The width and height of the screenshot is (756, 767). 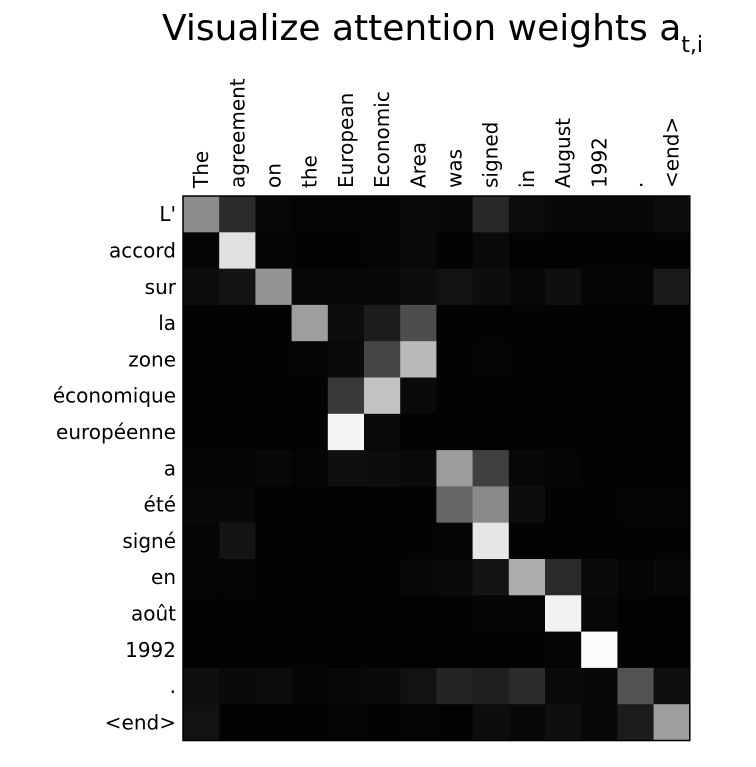 I want to click on x-tick-label: on, so click(x=274, y=175).